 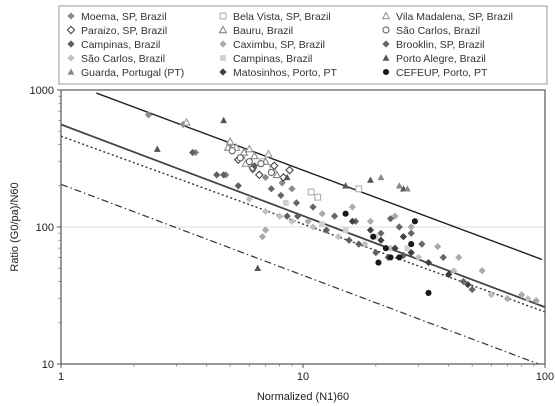 What do you see at coordinates (454, 17) in the screenshot?
I see `legend-label: Vila Madalena, SP, Brazil` at bounding box center [454, 17].